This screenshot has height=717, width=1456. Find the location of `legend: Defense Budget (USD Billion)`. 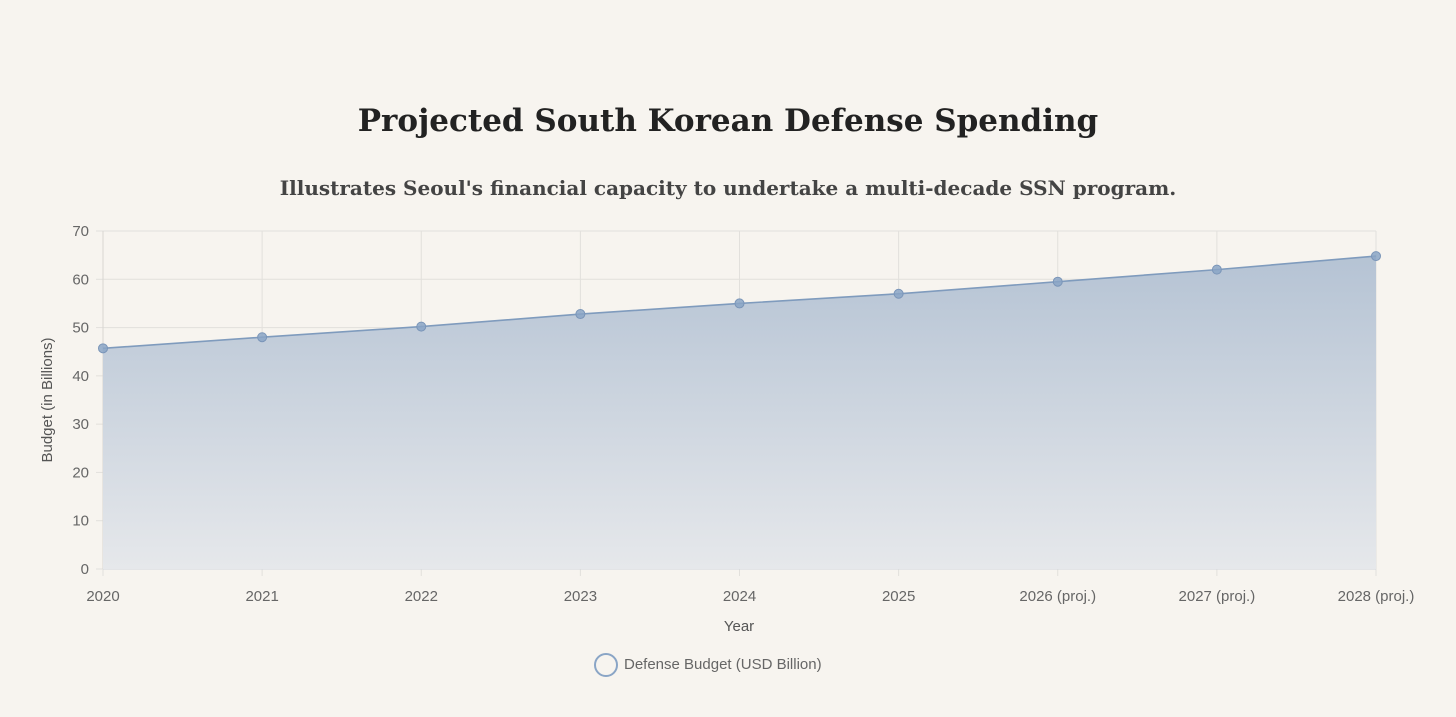

legend: Defense Budget (USD Billion) is located at coordinates (708, 665).